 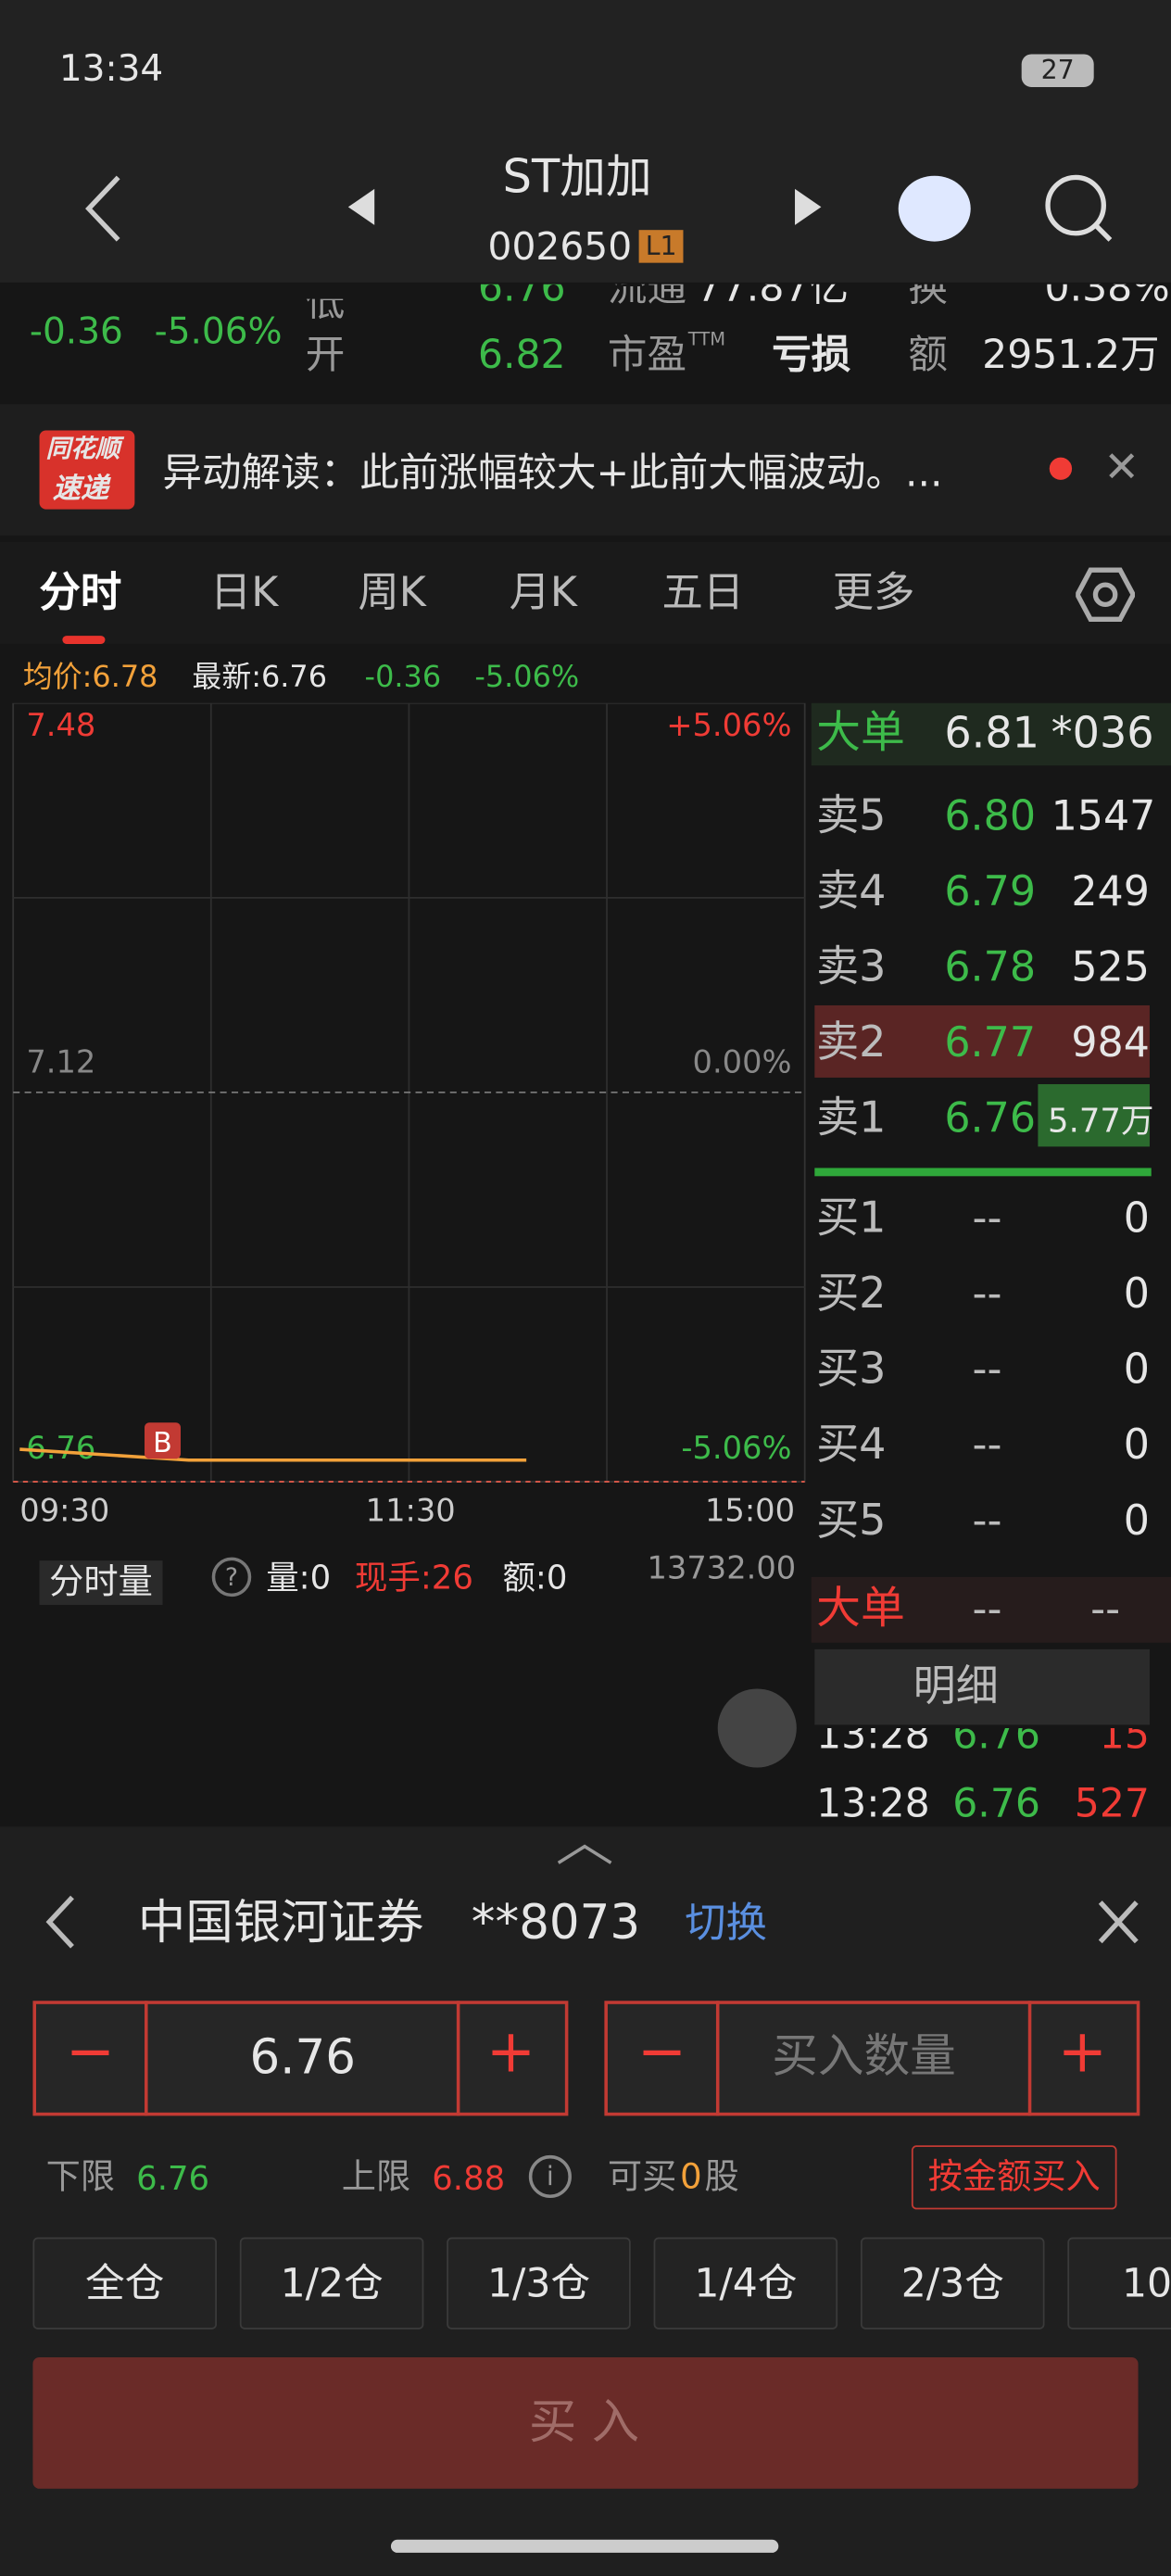 What do you see at coordinates (852, 967) in the screenshot?
I see `ask-label: 卖3` at bounding box center [852, 967].